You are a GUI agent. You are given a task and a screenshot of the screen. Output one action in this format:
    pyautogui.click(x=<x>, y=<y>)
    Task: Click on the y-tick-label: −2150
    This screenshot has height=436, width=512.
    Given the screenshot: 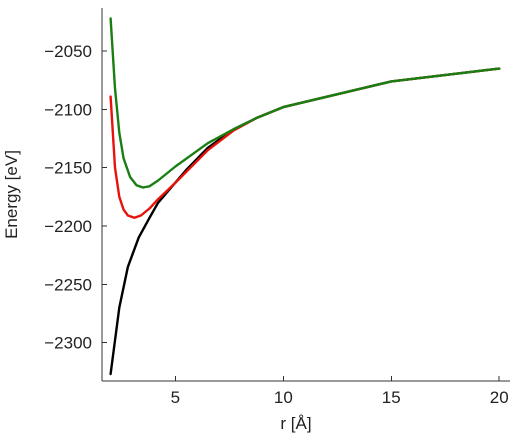 What is the action you would take?
    pyautogui.click(x=68, y=168)
    